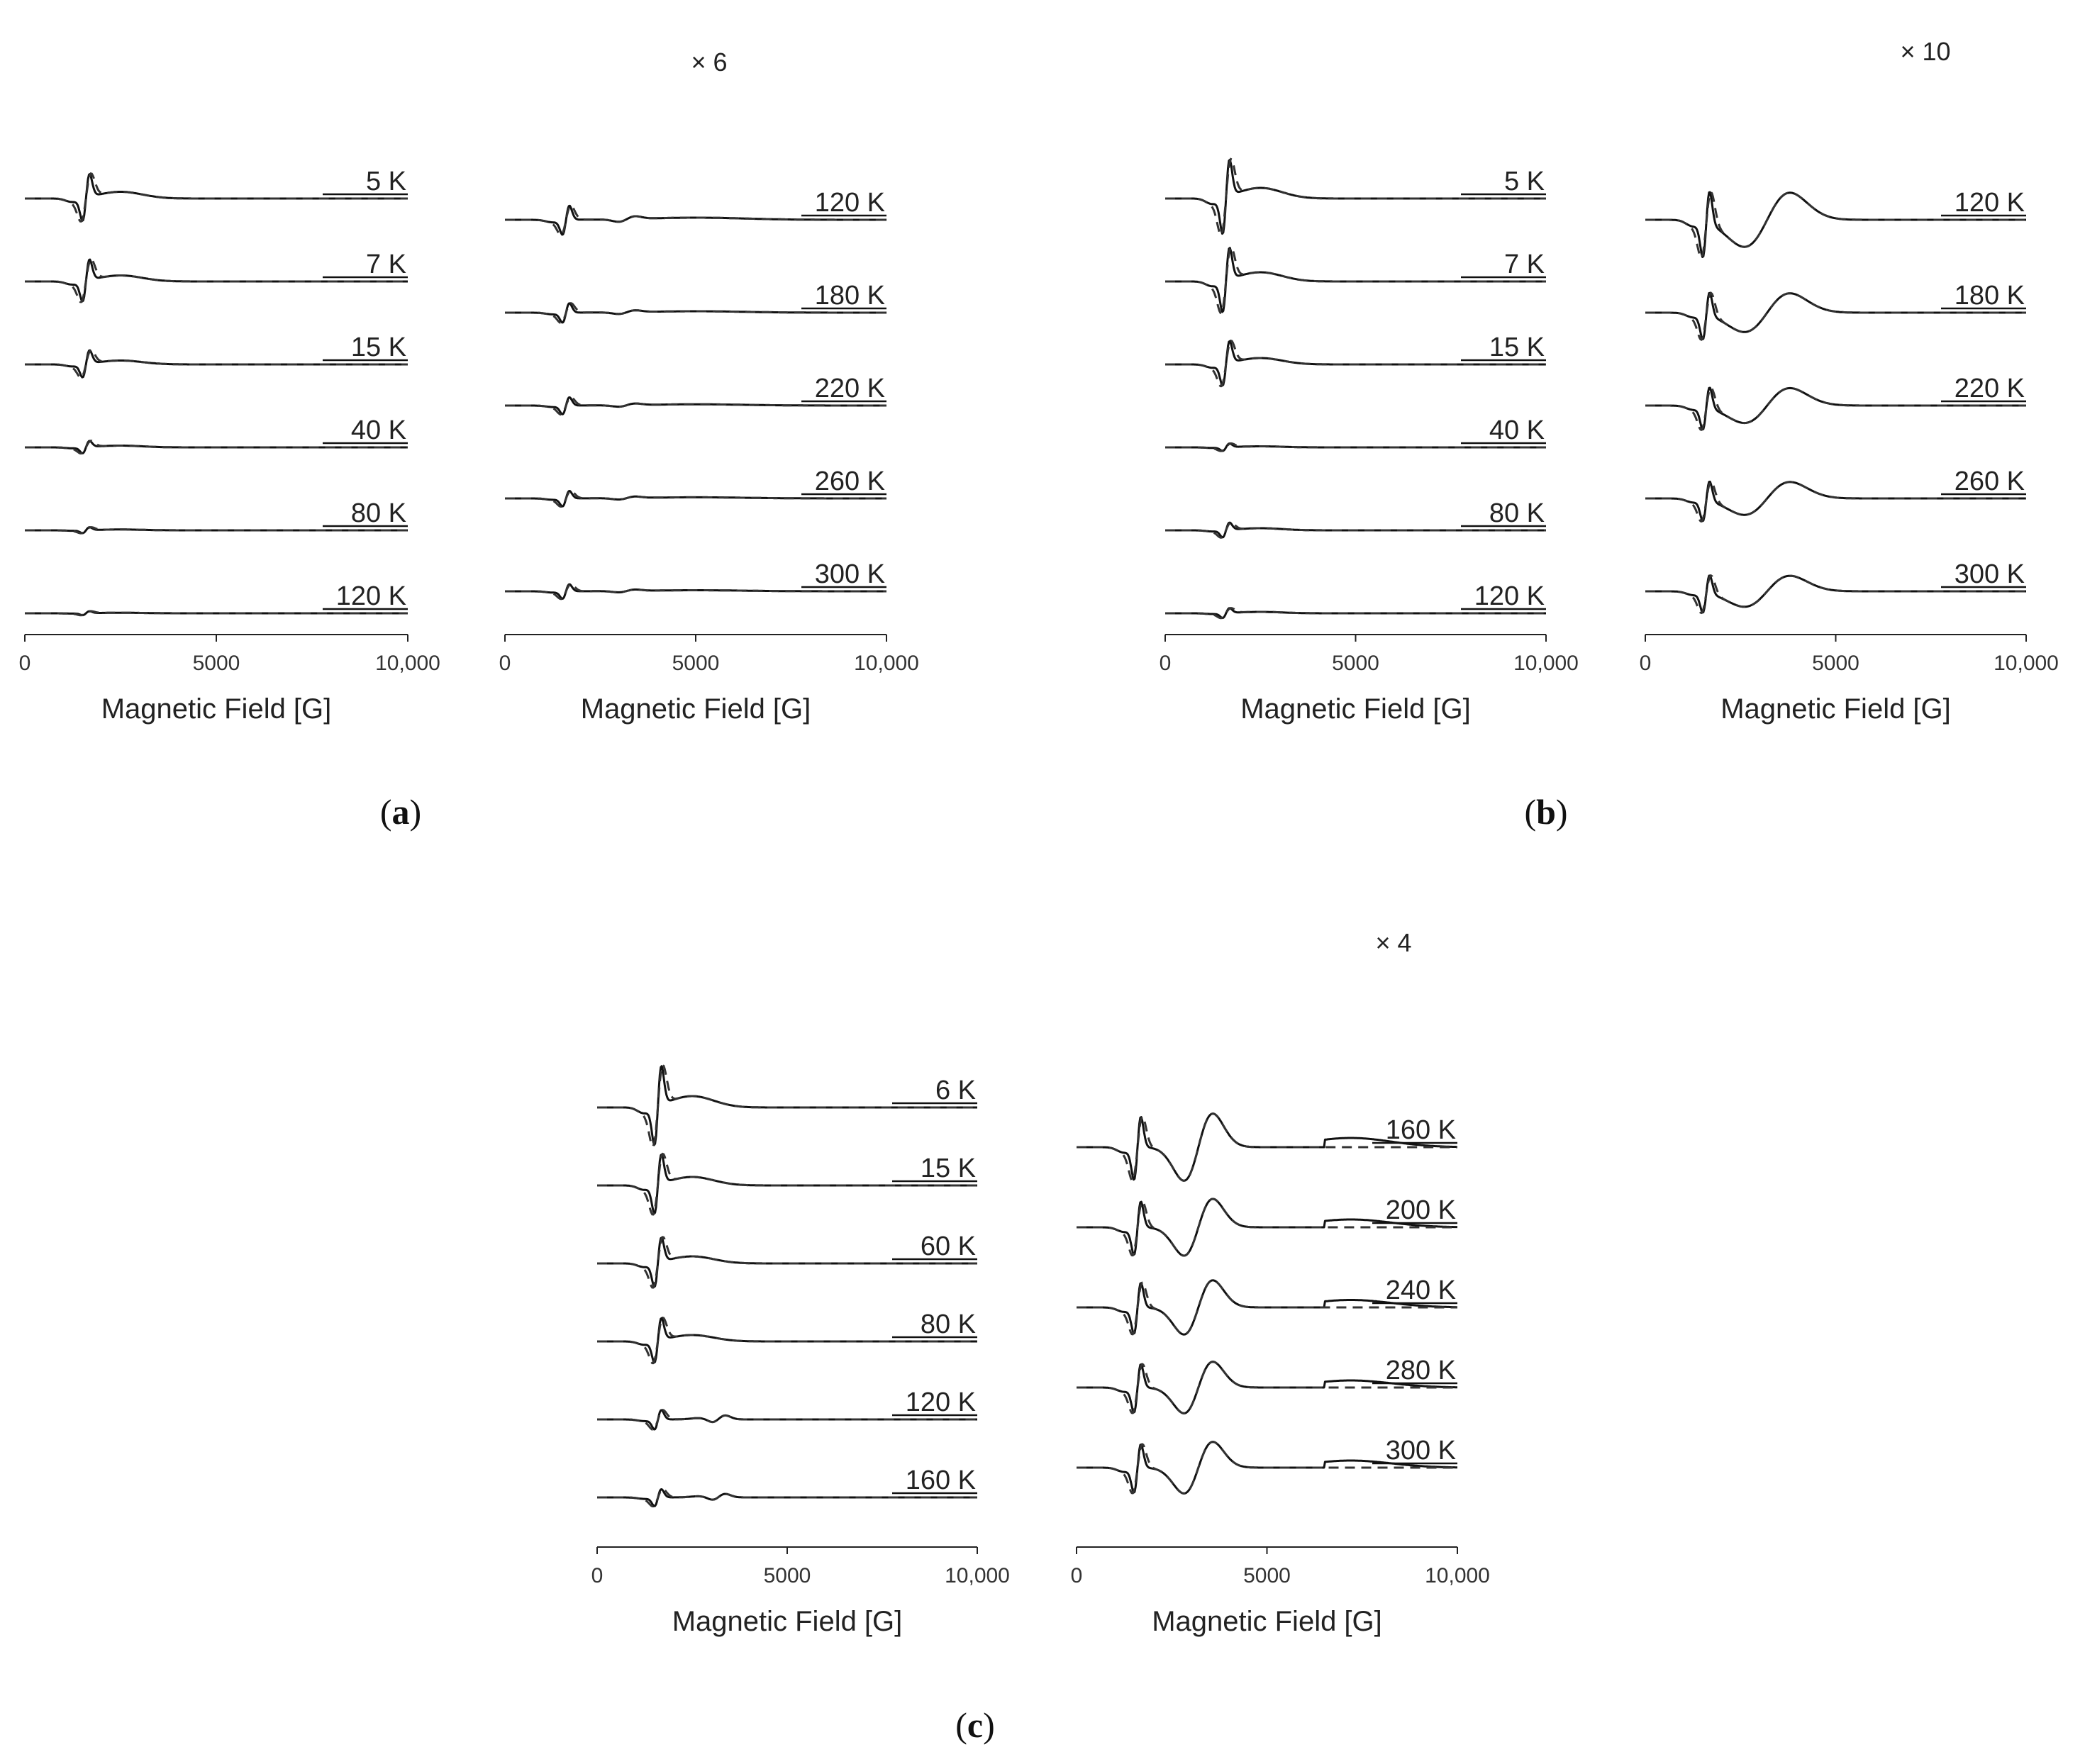 The image size is (2085, 1764). I want to click on panel-label-a: (a), so click(400, 812).